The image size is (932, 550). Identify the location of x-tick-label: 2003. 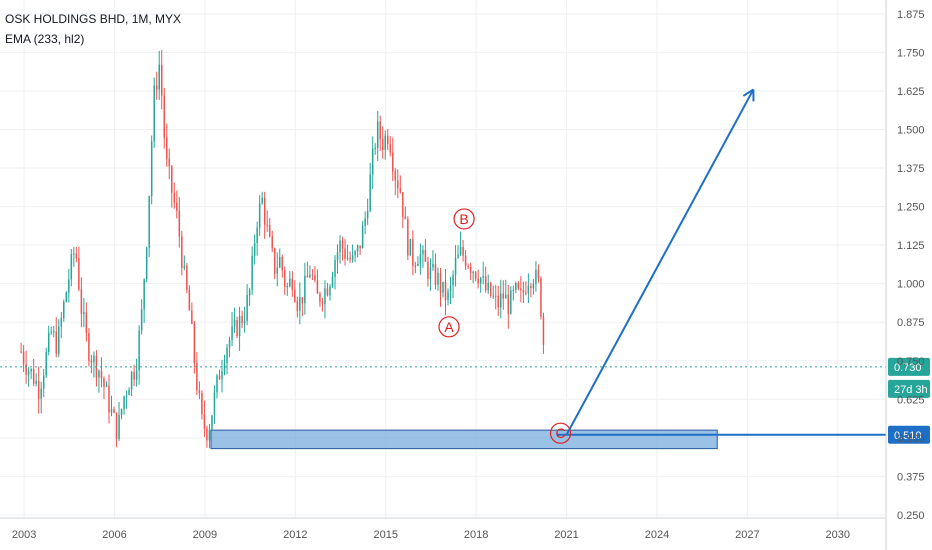
(24, 535).